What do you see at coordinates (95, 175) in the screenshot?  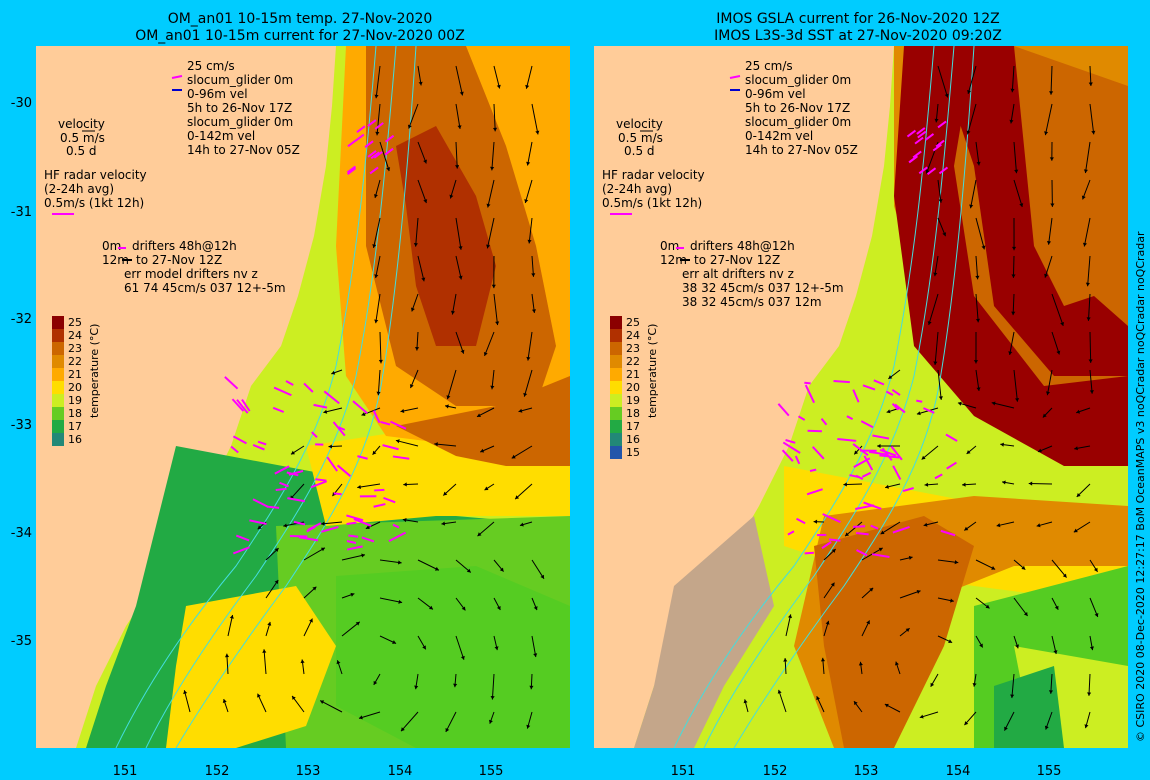 I see `hf-label: HF radar velocity` at bounding box center [95, 175].